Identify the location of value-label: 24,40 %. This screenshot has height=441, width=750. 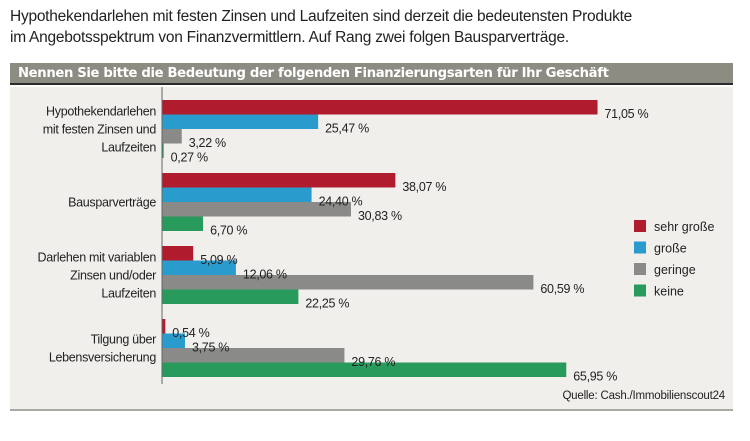
(341, 202).